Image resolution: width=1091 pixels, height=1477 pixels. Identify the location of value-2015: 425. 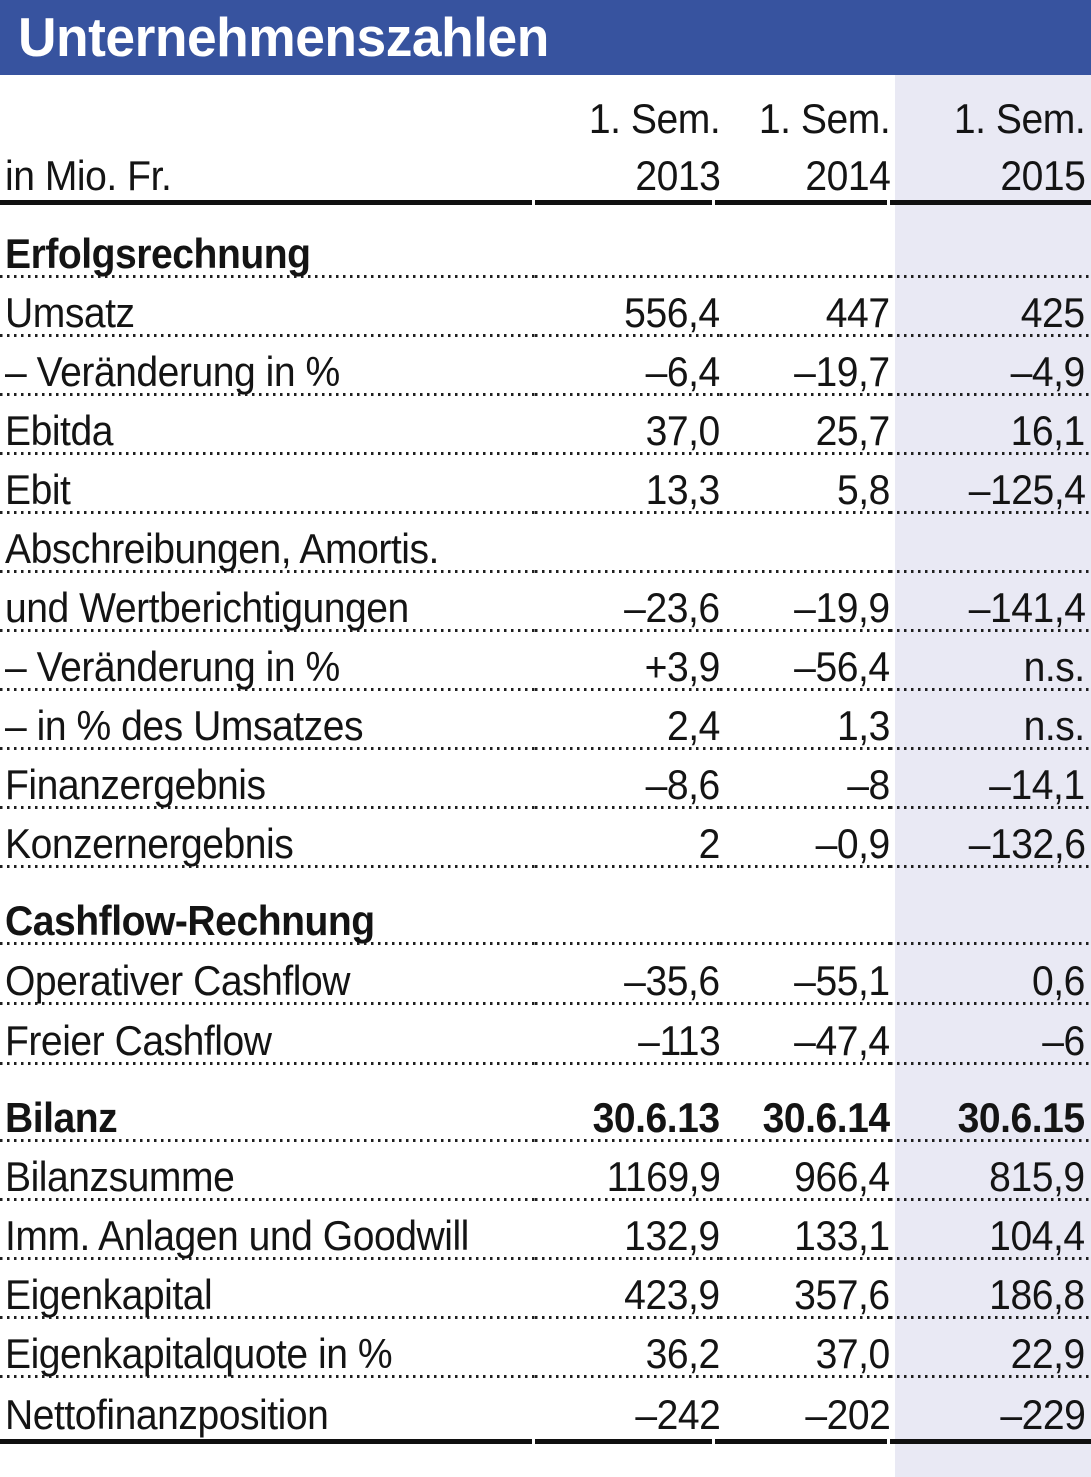
(990, 314).